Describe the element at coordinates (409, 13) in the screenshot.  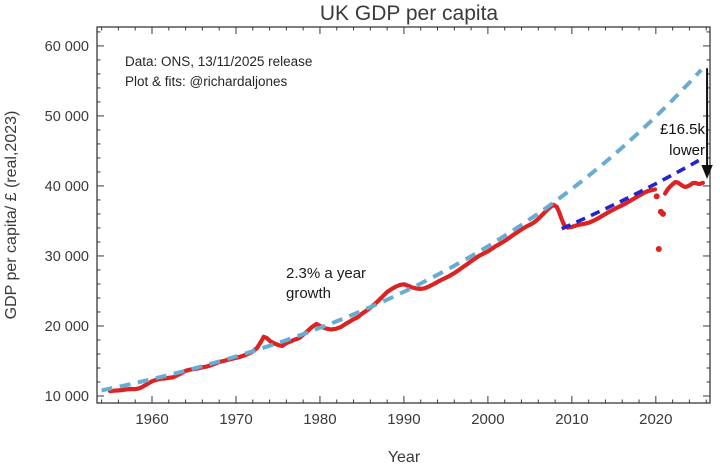
I see `chart-title: UK GDP per capita` at that location.